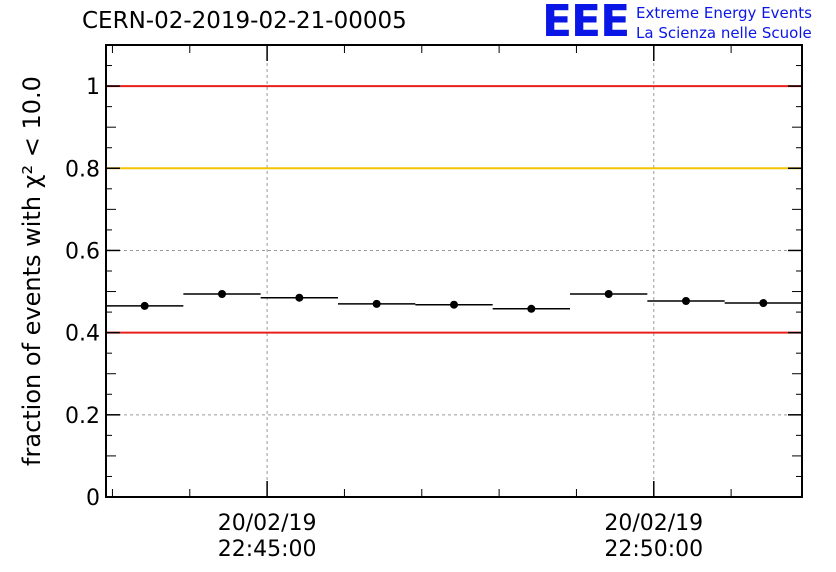 The width and height of the screenshot is (836, 572). I want to click on y-tick-label: 0.4, so click(82, 334).